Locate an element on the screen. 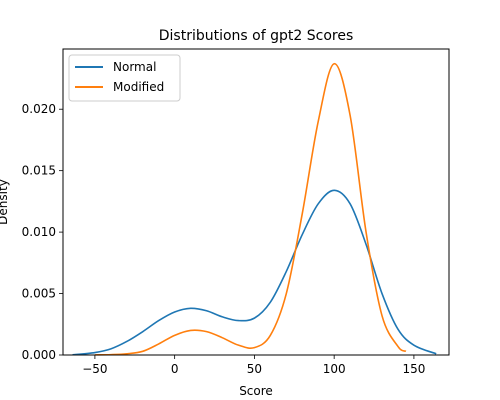 The height and width of the screenshot is (400, 500). y-tick-label: 0.010 is located at coordinates (39, 232).